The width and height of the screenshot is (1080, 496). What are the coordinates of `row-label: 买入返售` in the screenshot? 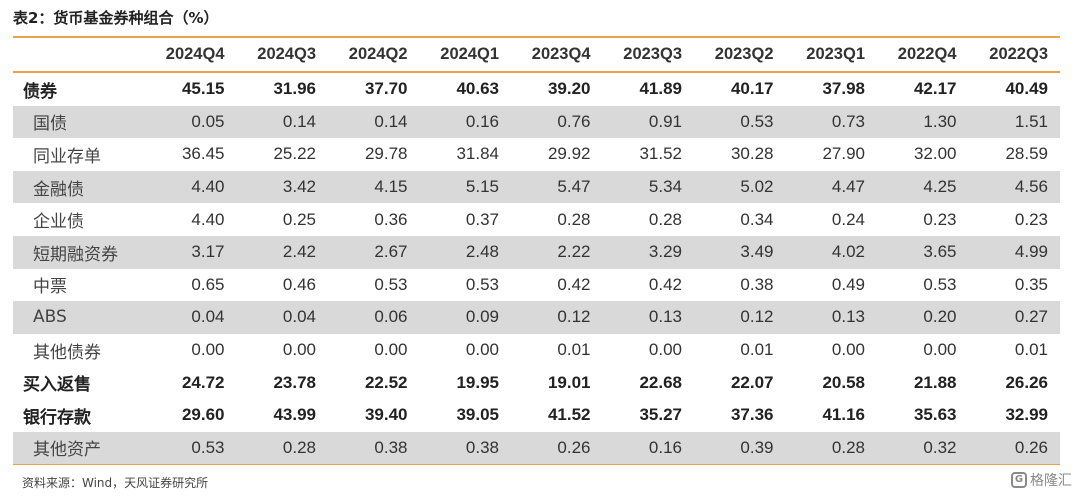 It's located at (57, 385).